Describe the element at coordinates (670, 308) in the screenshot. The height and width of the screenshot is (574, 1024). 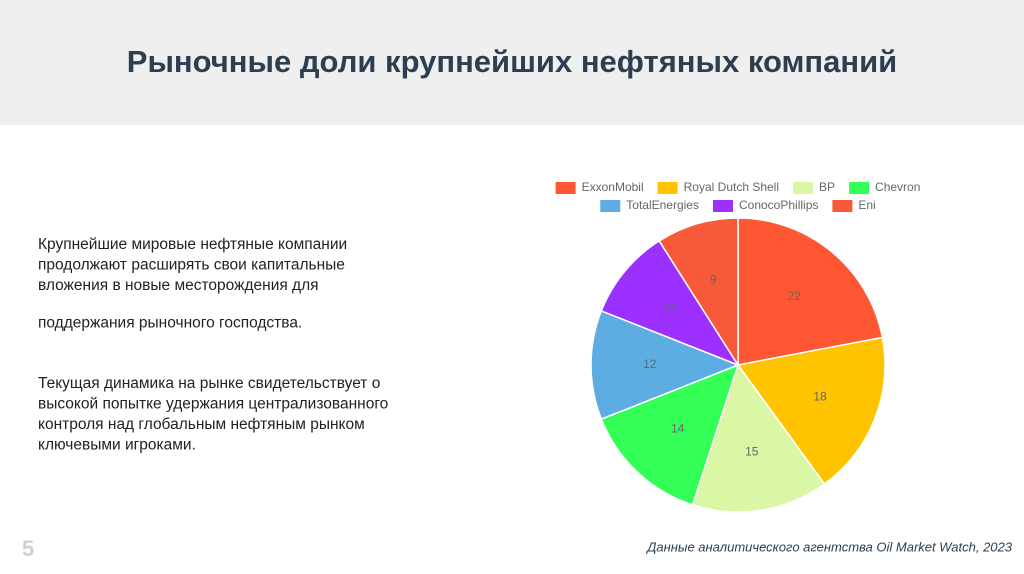
I see `data-label: 10` at that location.